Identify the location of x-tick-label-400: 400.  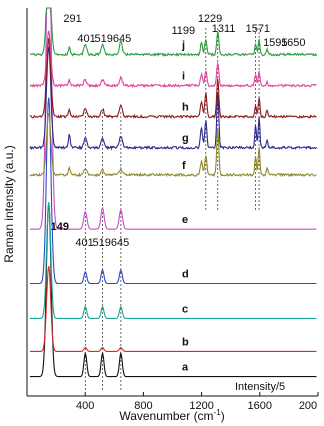
(85, 406).